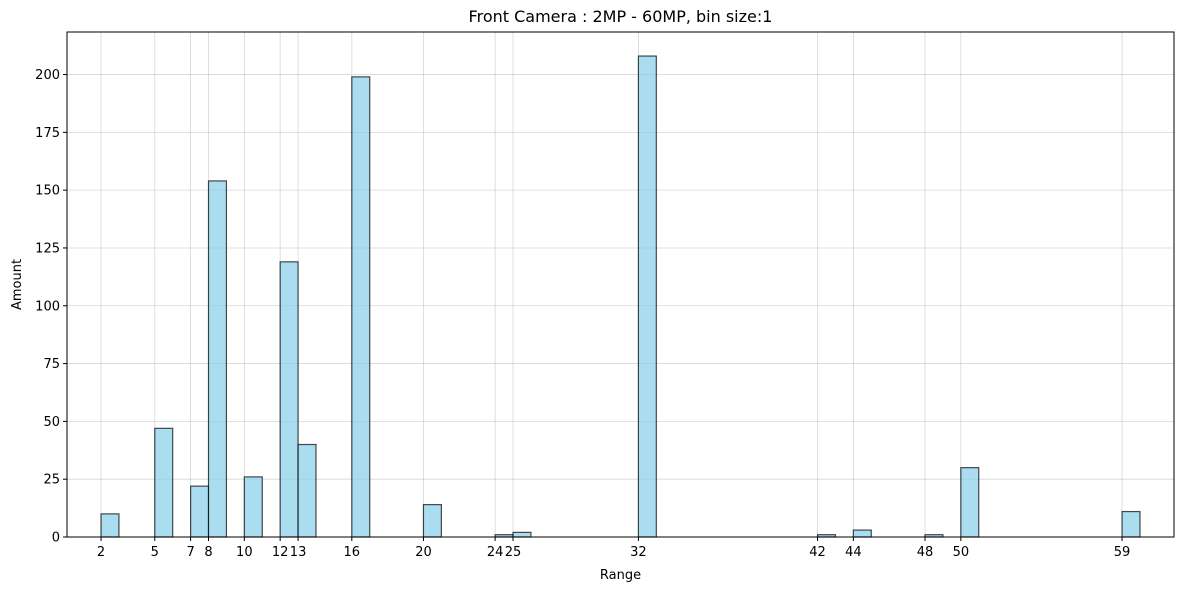 This screenshot has width=1189, height=594. I want to click on x-tick-label: 8, so click(208, 552).